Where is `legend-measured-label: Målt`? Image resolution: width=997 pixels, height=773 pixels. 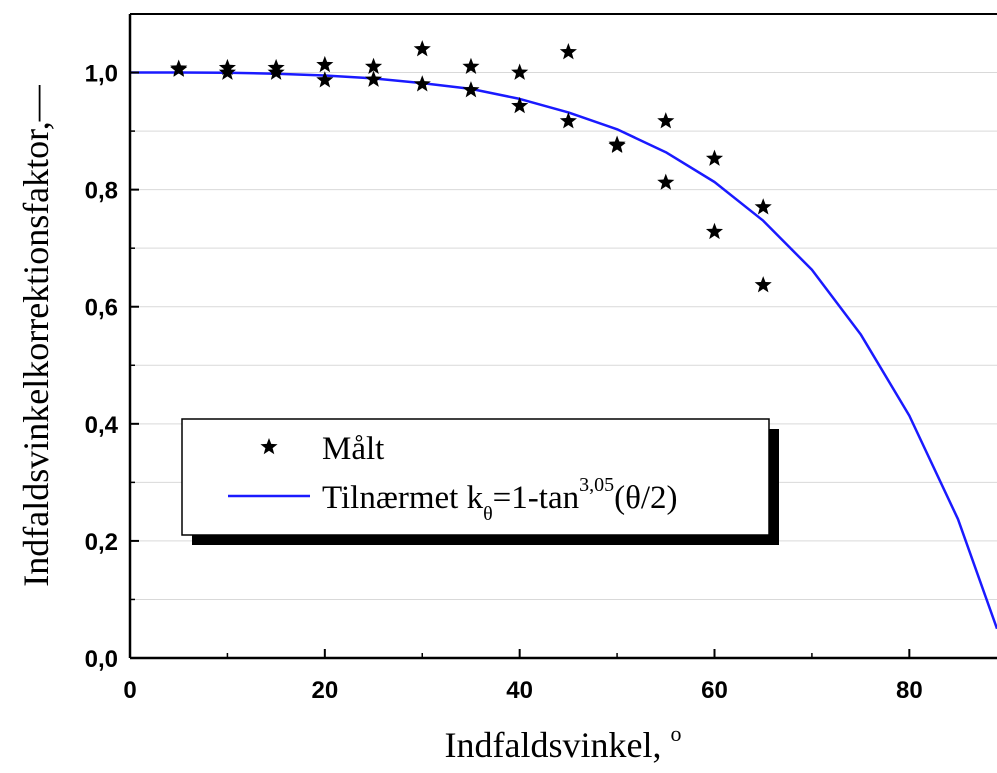 legend-measured-label: Målt is located at coordinates (353, 449).